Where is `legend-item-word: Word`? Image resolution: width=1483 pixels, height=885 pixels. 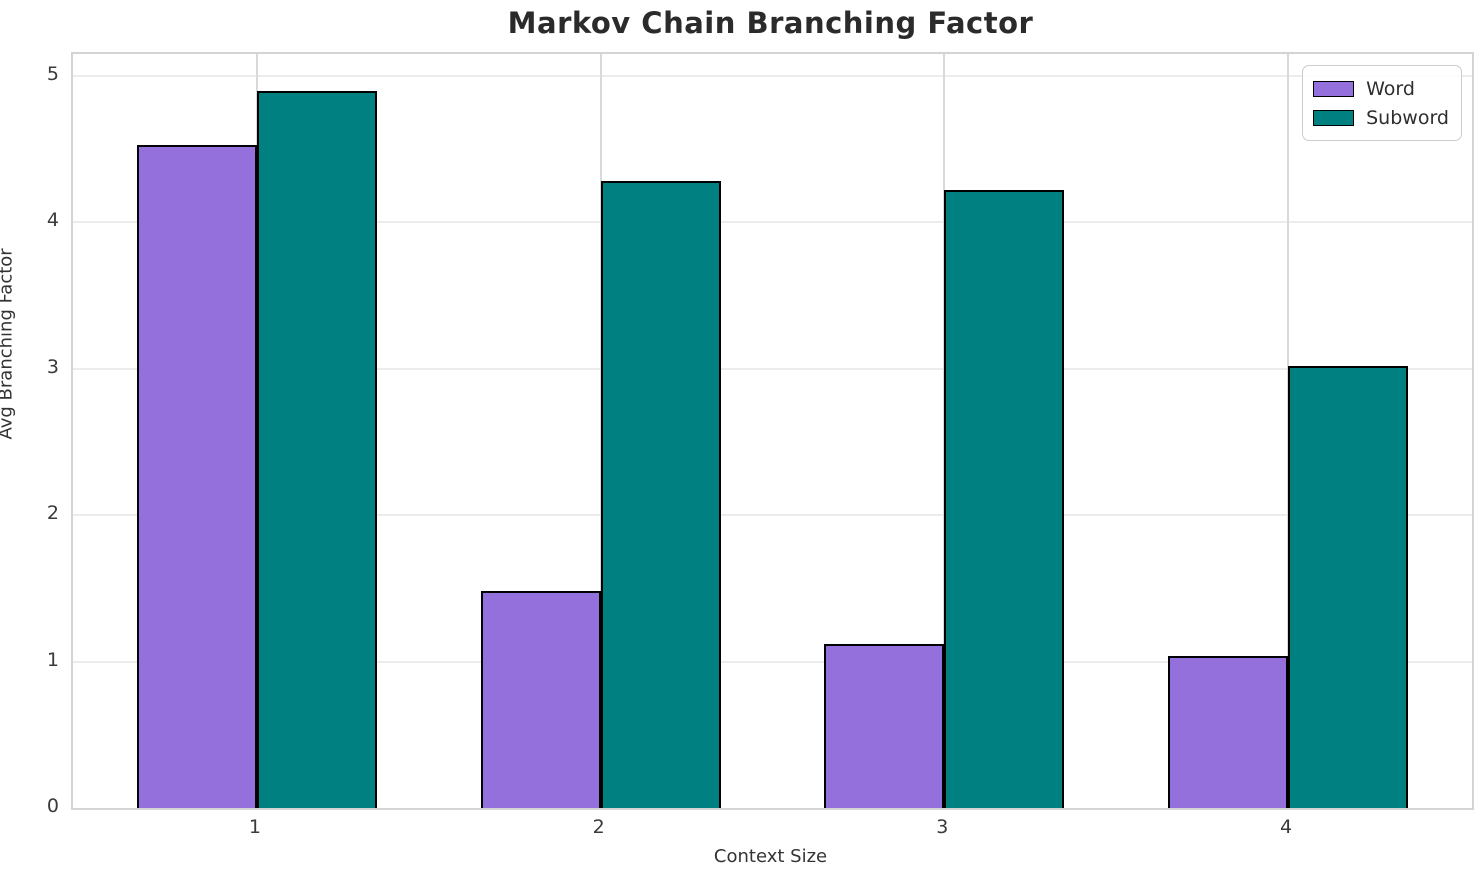
legend-item-word: Word is located at coordinates (1381, 88).